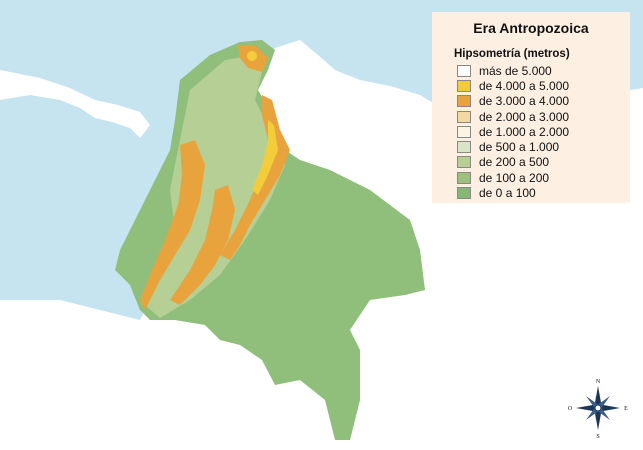 This screenshot has height=450, width=643. What do you see at coordinates (514, 177) in the screenshot?
I see `legend-label: de 100 a 200` at bounding box center [514, 177].